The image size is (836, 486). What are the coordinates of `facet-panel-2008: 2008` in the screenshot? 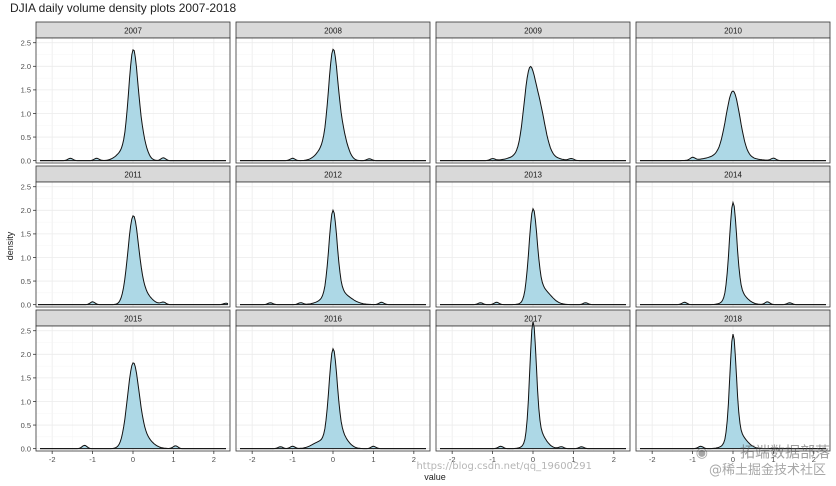 It's located at (333, 92).